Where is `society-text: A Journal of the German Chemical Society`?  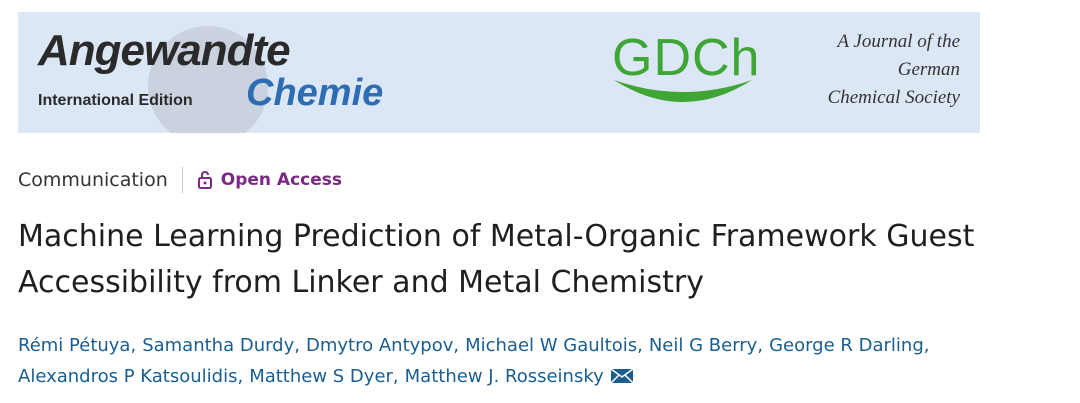 society-text: A Journal of the German Chemical Society is located at coordinates (874, 70).